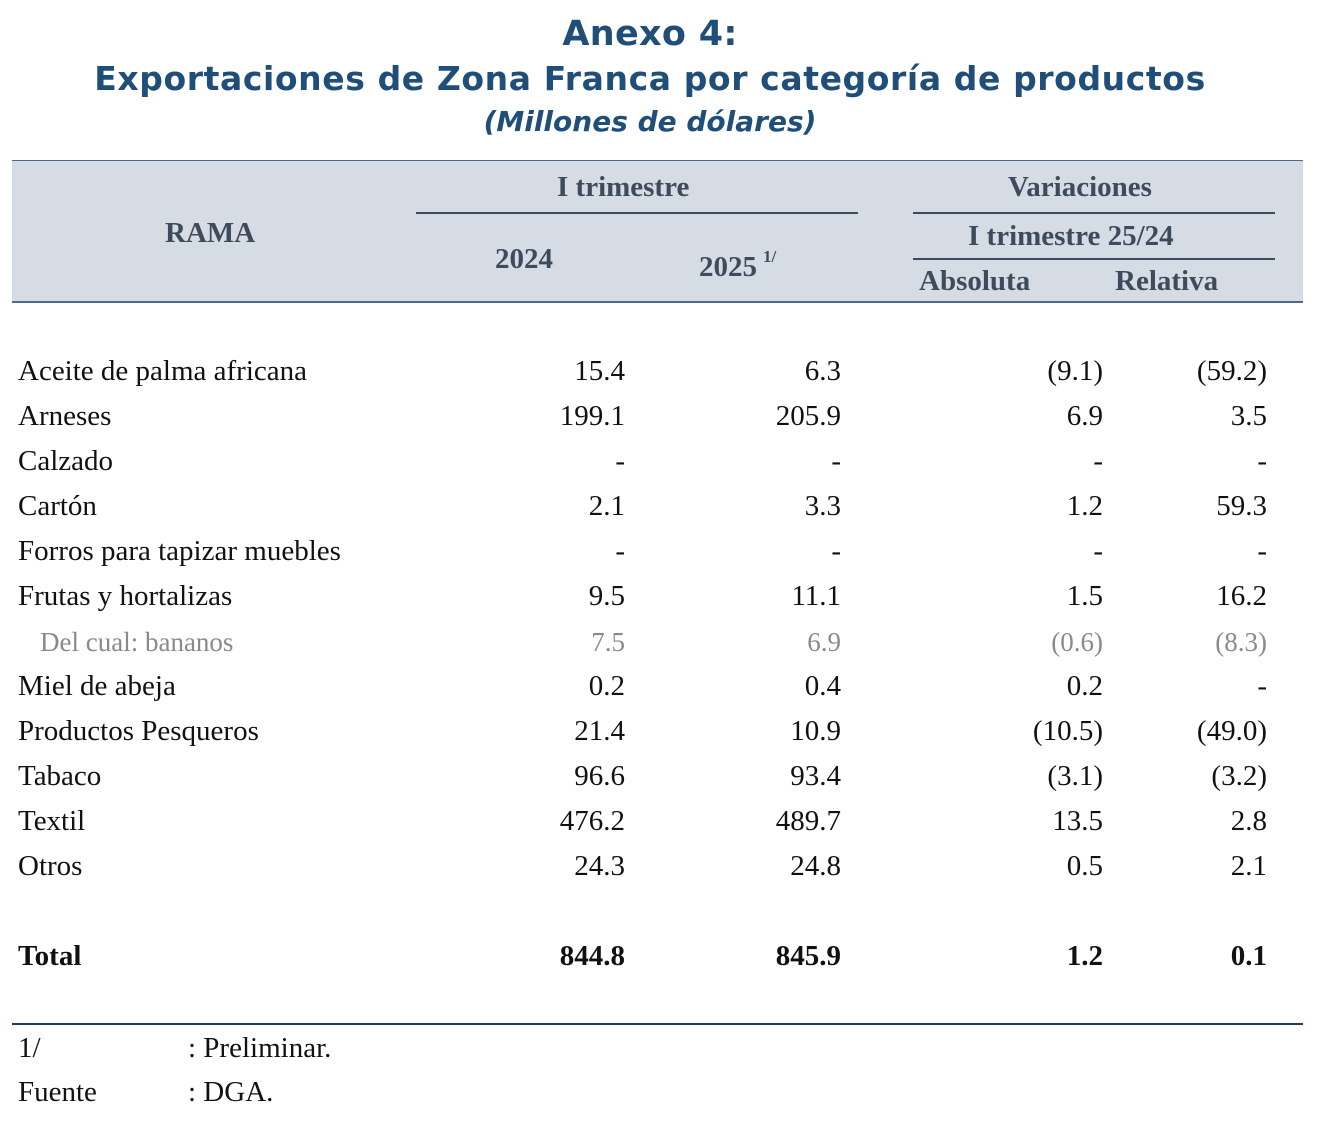  I want to click on cell-v2024: 2.1, so click(606, 506).